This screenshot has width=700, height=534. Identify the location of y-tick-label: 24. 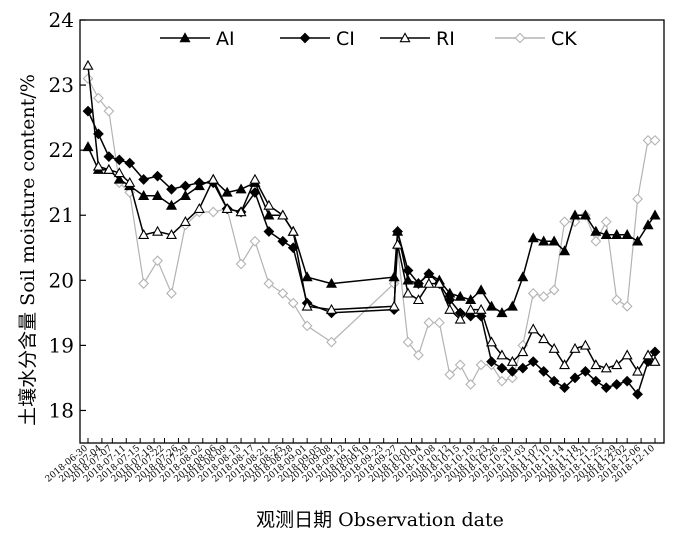
(61, 20).